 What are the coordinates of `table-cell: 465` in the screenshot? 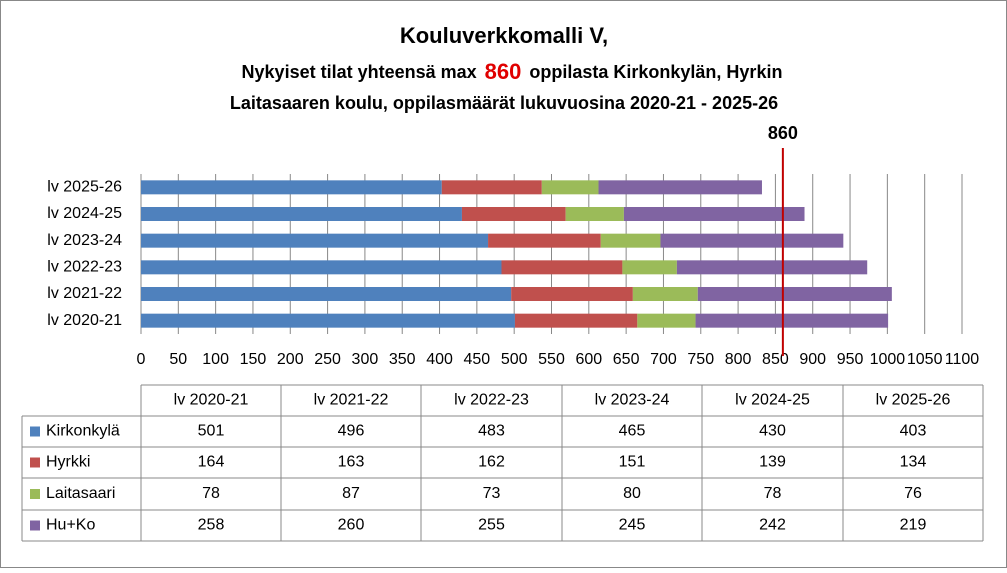 It's located at (632, 431).